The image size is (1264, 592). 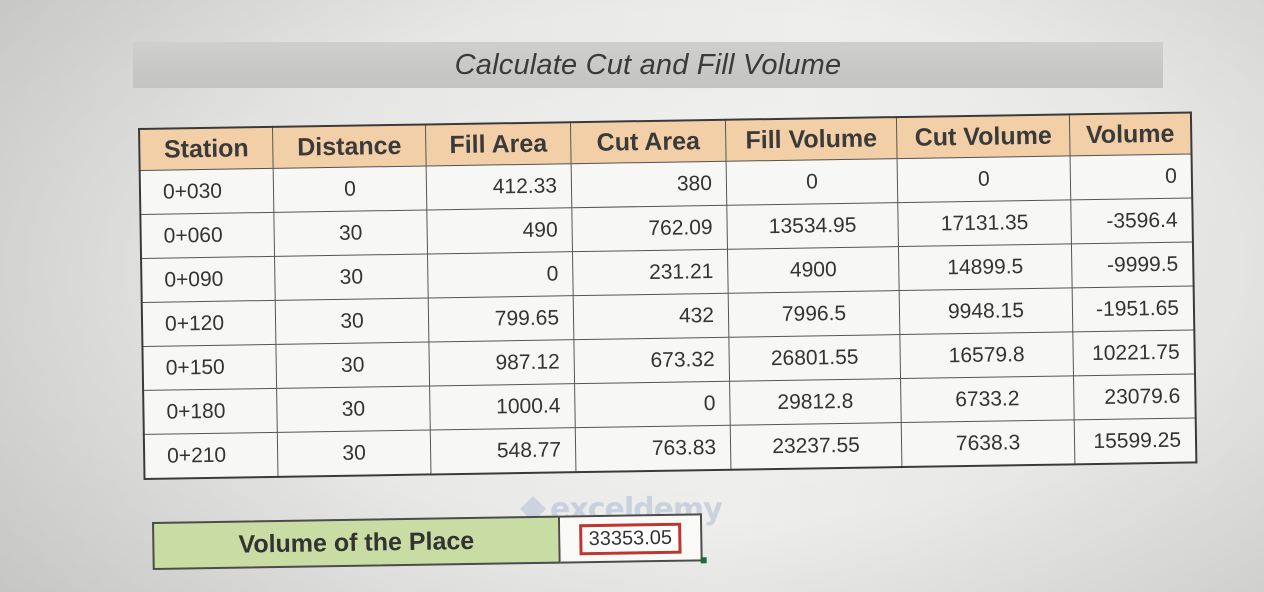 I want to click on cell-distance: 0, so click(x=350, y=189).